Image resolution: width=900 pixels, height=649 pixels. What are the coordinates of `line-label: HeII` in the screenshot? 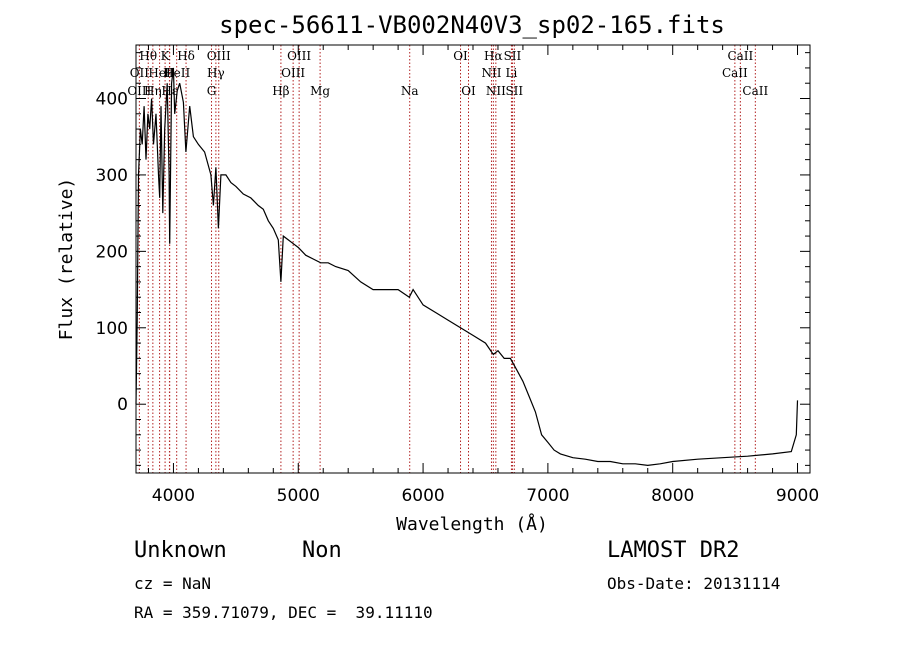 It's located at (176, 73).